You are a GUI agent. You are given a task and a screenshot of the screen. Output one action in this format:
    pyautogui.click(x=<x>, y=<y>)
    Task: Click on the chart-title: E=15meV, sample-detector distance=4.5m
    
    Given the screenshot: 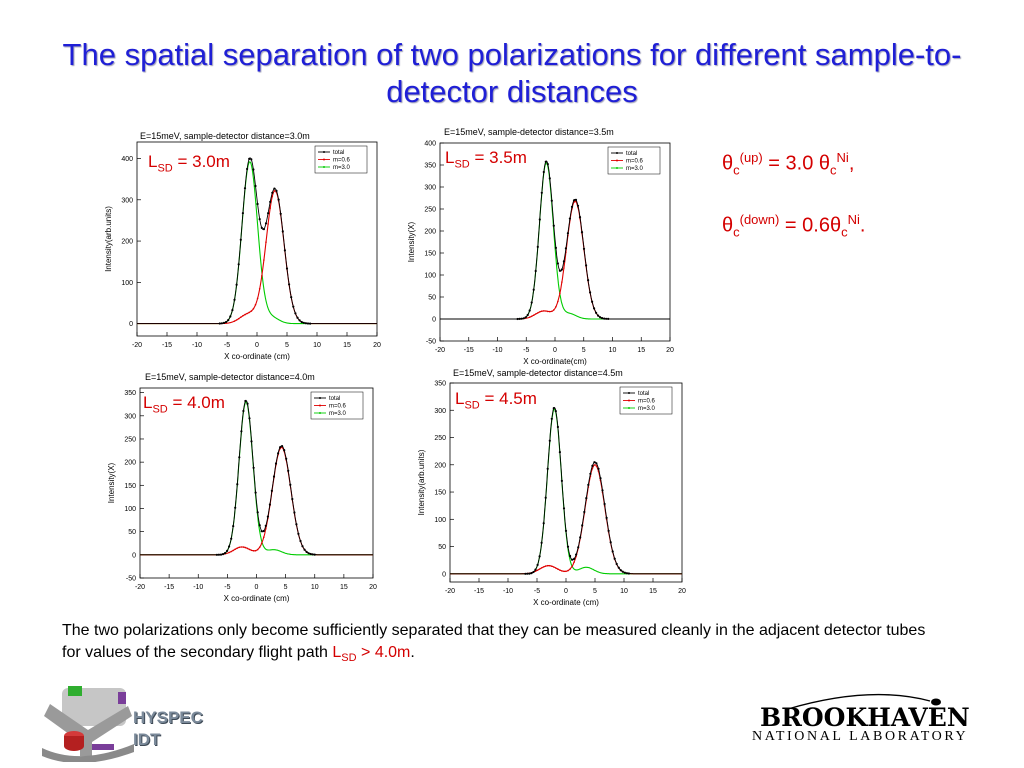 What is the action you would take?
    pyautogui.click(x=538, y=373)
    